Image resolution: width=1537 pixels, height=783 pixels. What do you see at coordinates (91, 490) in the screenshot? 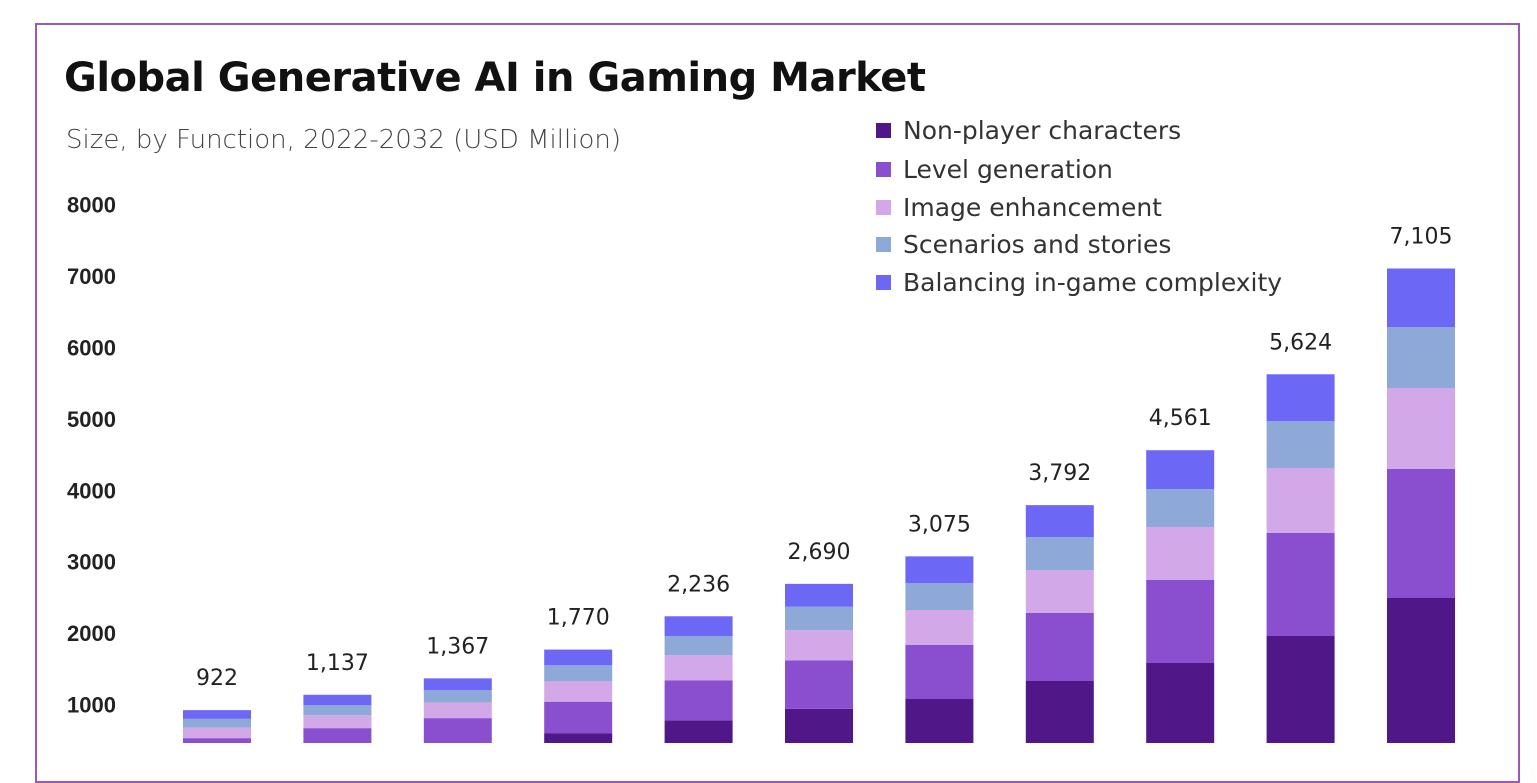
I see `y-tick-label: 4000` at bounding box center [91, 490].